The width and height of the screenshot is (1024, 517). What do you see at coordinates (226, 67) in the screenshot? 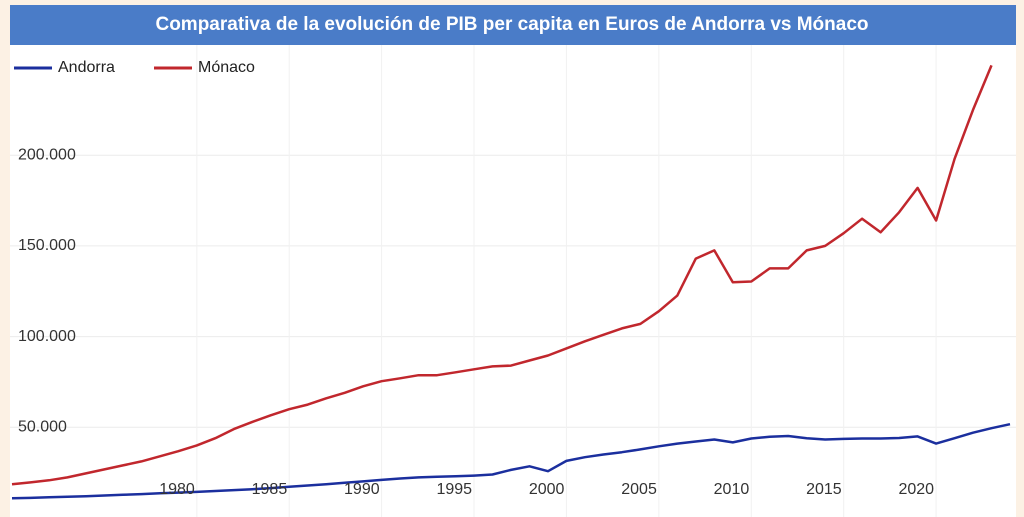
I see `legend-label: Mónaco` at bounding box center [226, 67].